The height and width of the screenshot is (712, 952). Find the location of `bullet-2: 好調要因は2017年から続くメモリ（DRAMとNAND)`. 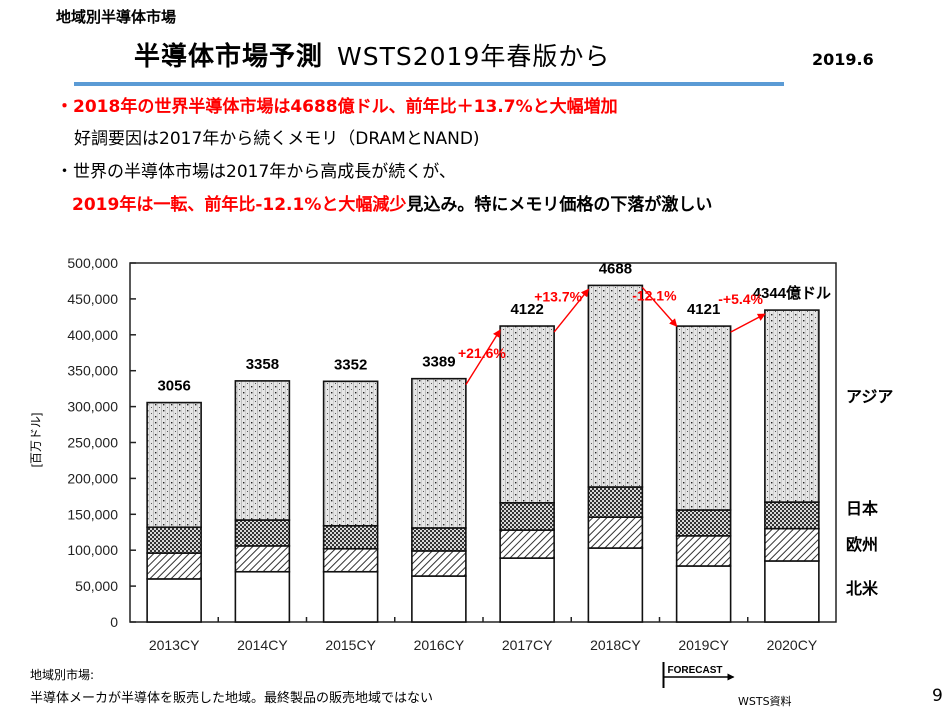

bullet-2: 好調要因は2017年から続くメモリ（DRAMとNAND) is located at coordinates (277, 139).